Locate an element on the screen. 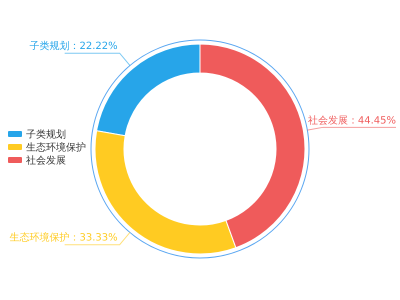 This screenshot has height=300, width=400. data-label: 社会发展：44.45% is located at coordinates (352, 120).